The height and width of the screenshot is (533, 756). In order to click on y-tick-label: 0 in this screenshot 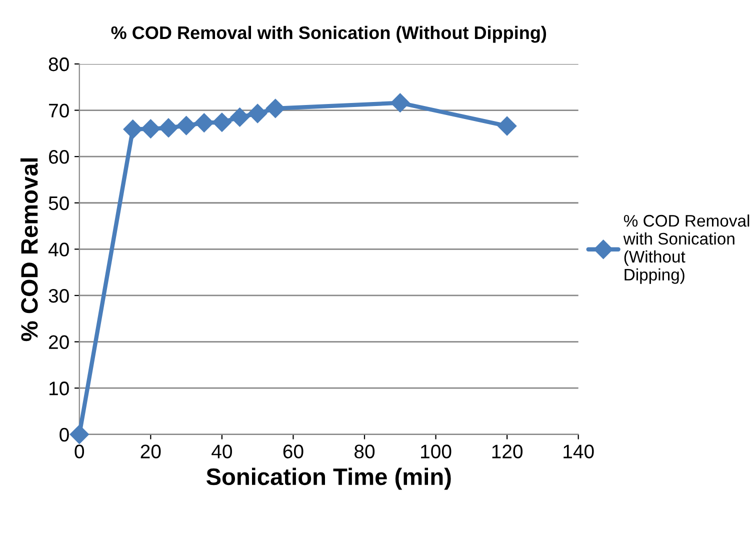, I will do `click(64, 435)`.